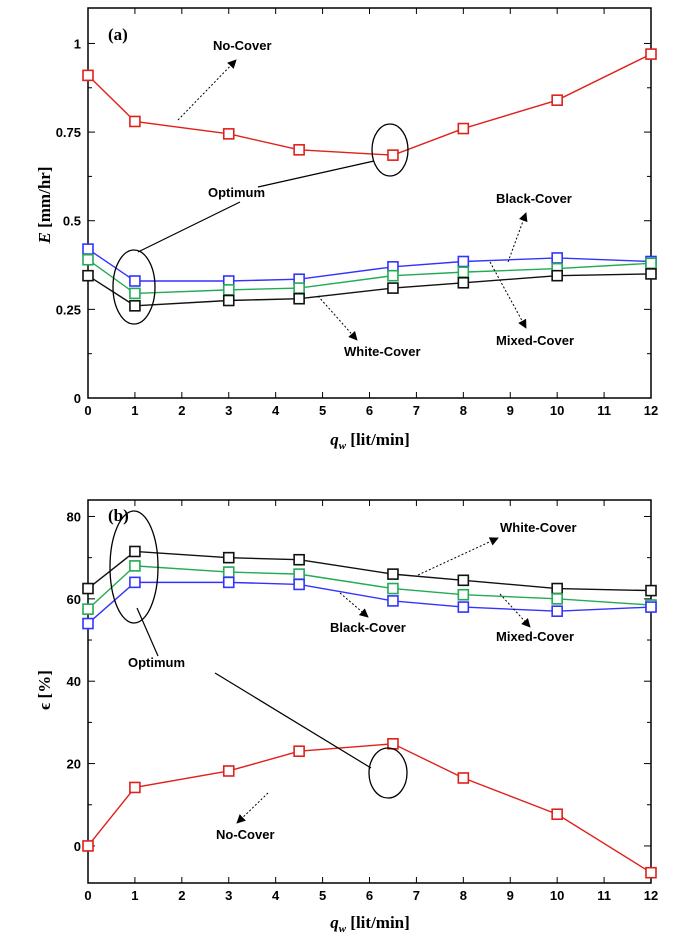 The width and height of the screenshot is (673, 938). Describe the element at coordinates (134, 287) in the screenshot. I see `optimum-ellipse-a-left` at that location.